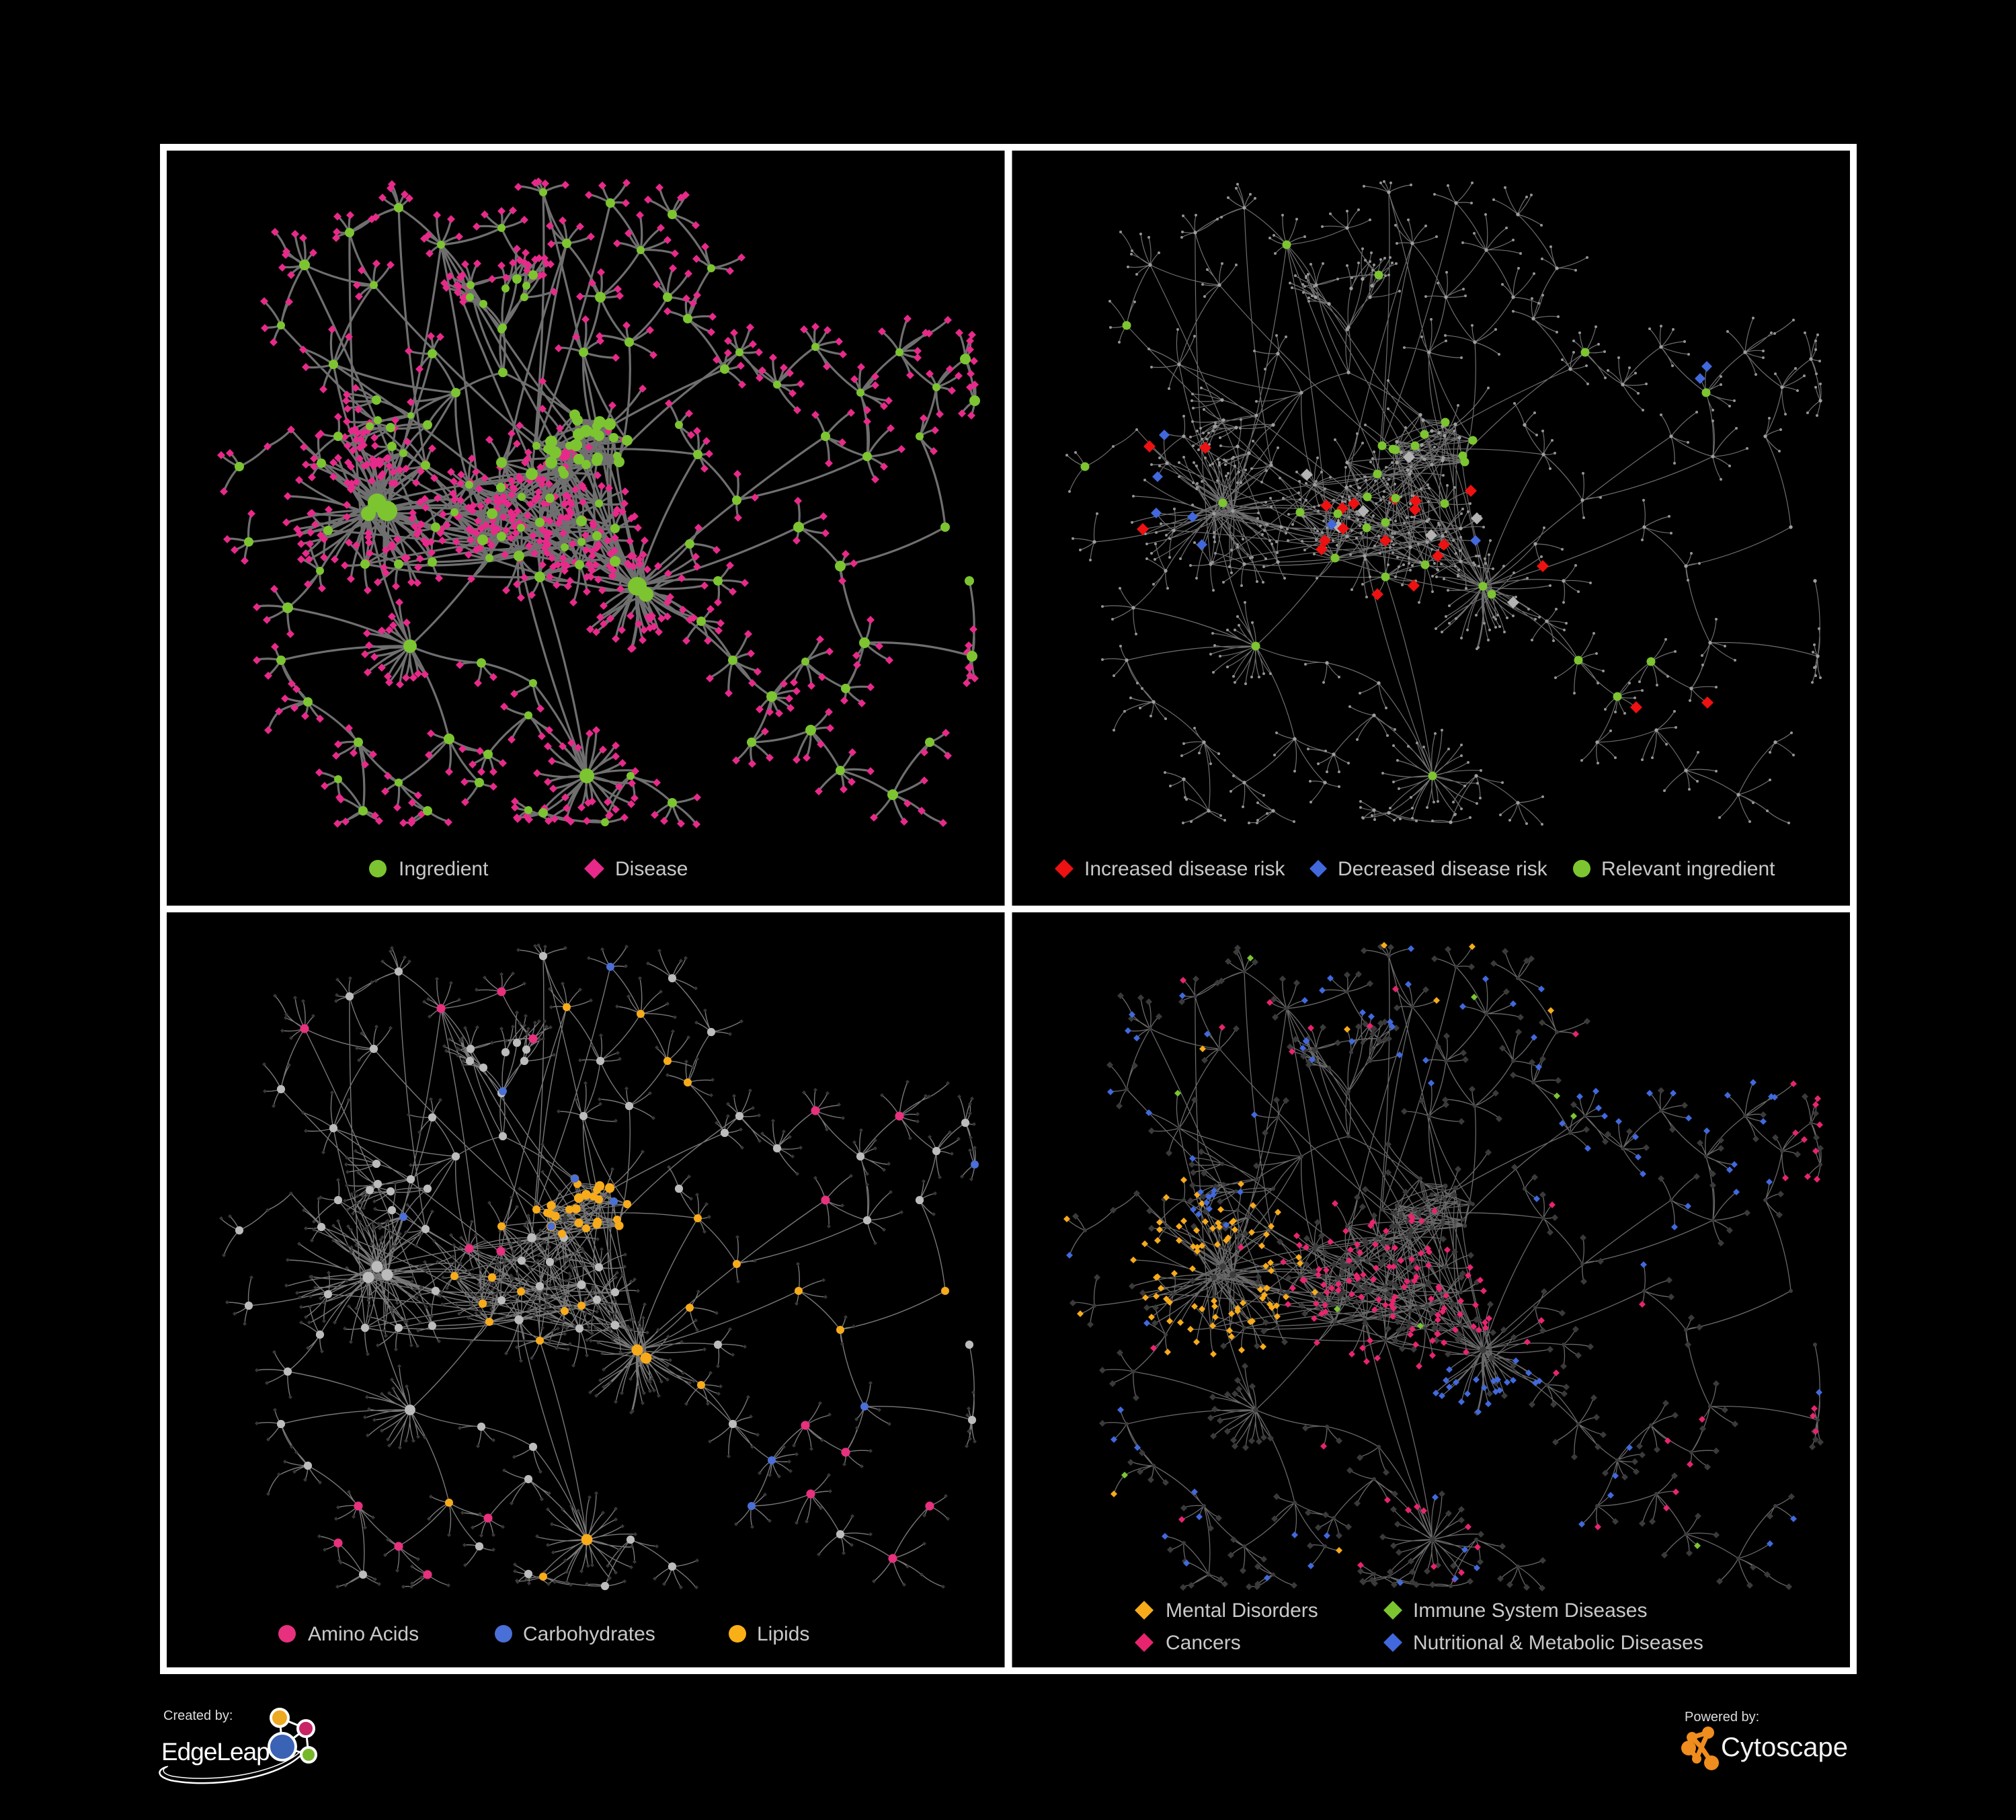  I want to click on svg-text:Nutritional & Metabolic Diseas: Nutritional & Metabolic Diseases, so click(1558, 1643).